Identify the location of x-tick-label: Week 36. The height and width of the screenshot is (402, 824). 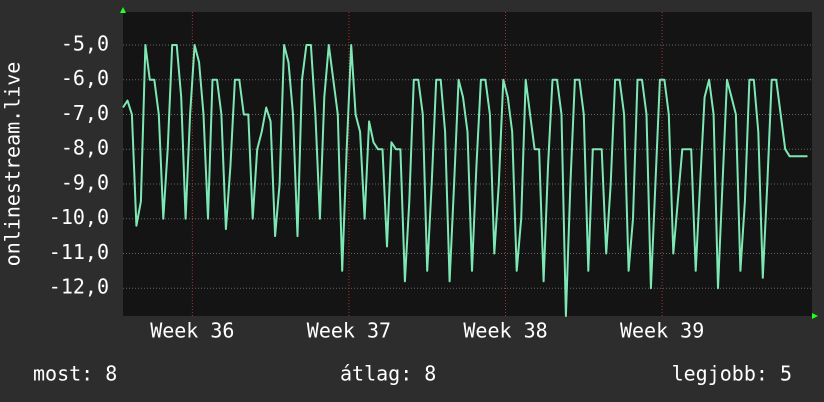
(192, 331).